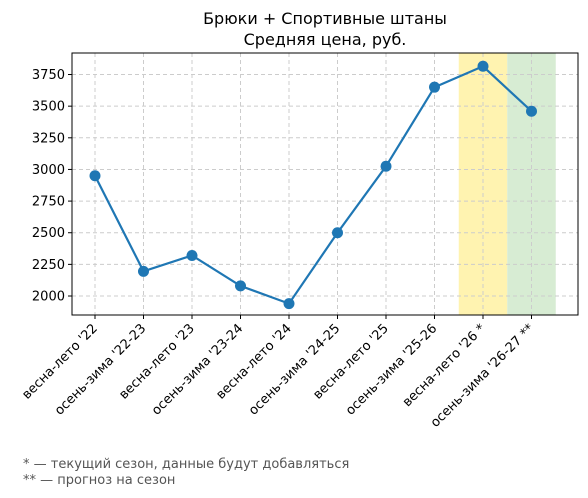 This screenshot has width=588, height=498. Describe the element at coordinates (48, 202) in the screenshot. I see `y-tick-label-3: 2750` at that location.